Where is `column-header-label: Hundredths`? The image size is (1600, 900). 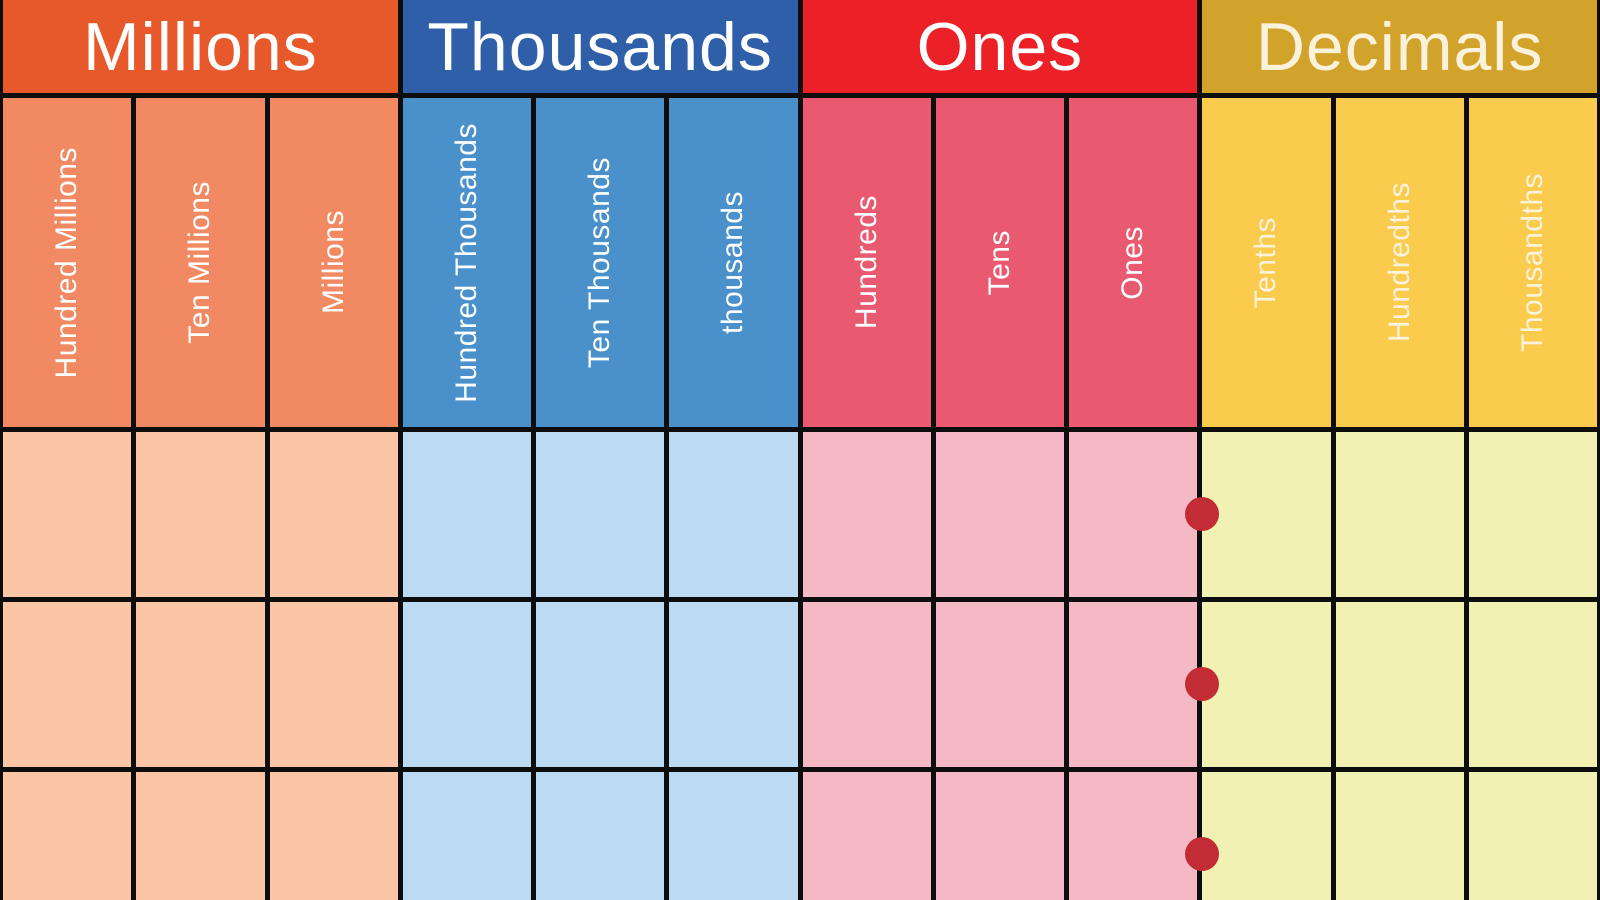
column-header-label: Hundredths is located at coordinates (1399, 262).